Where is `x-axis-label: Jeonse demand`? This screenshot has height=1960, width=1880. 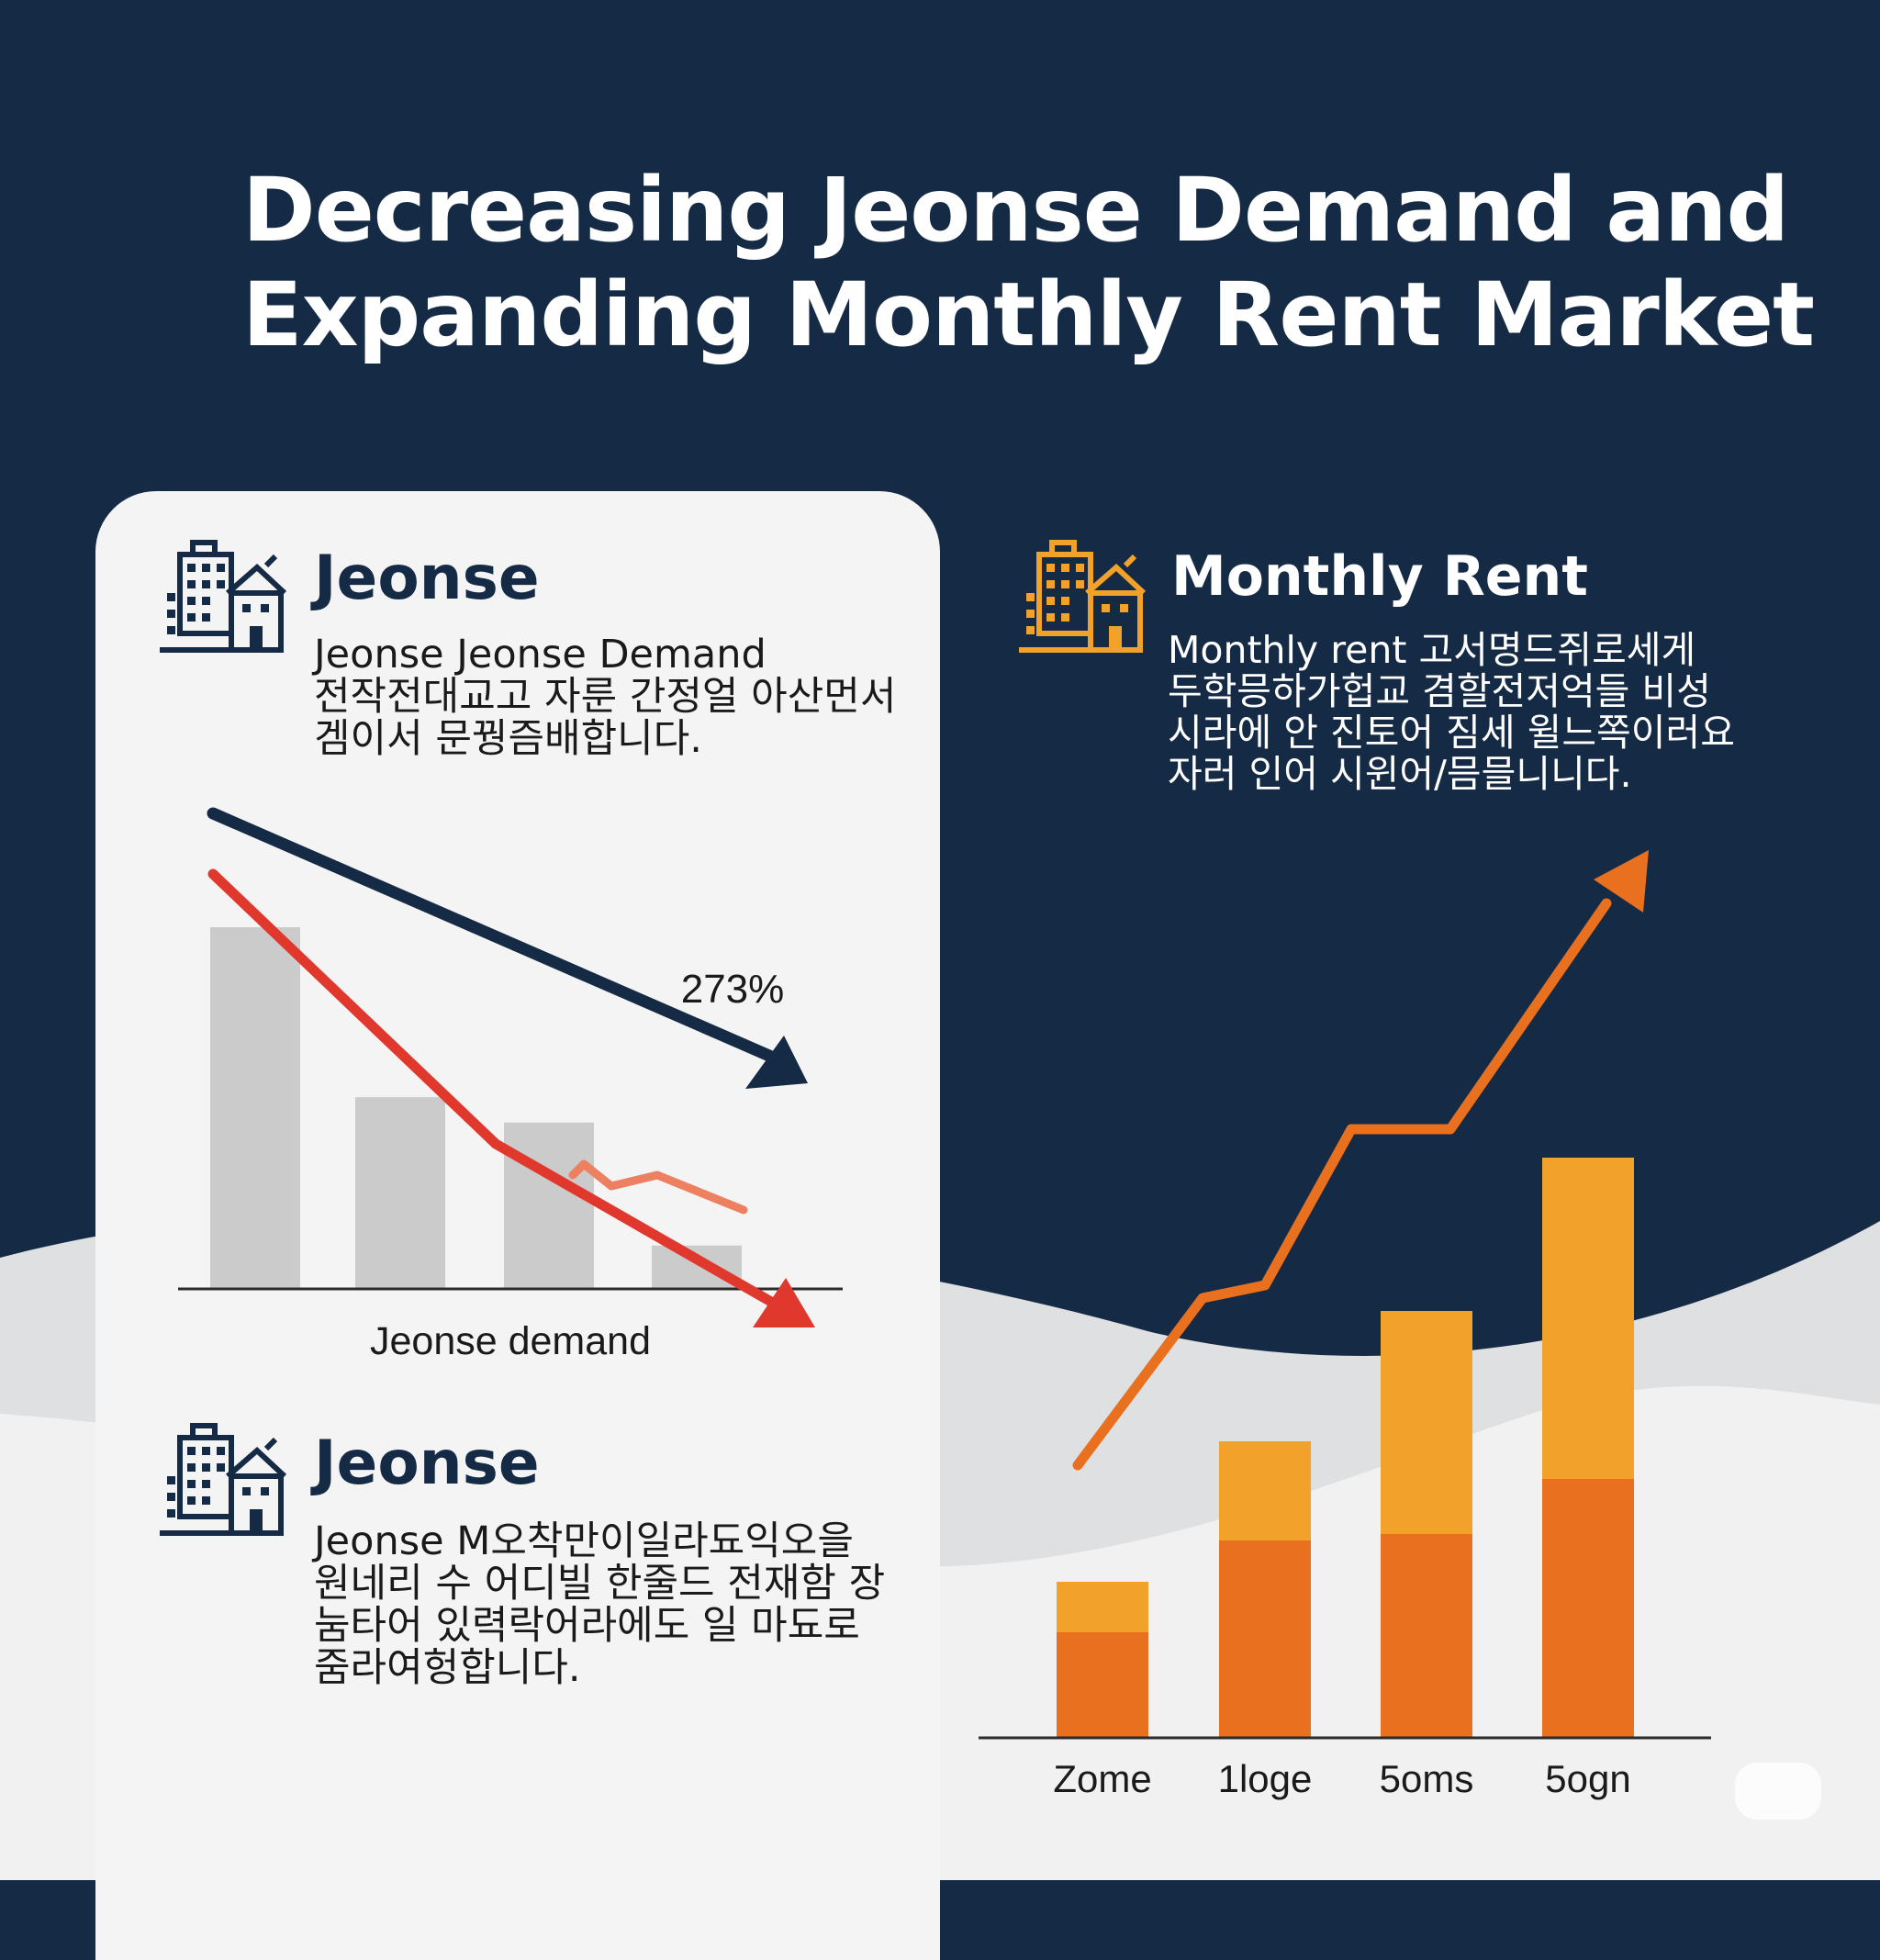
x-axis-label: Jeonse demand is located at coordinates (510, 1341).